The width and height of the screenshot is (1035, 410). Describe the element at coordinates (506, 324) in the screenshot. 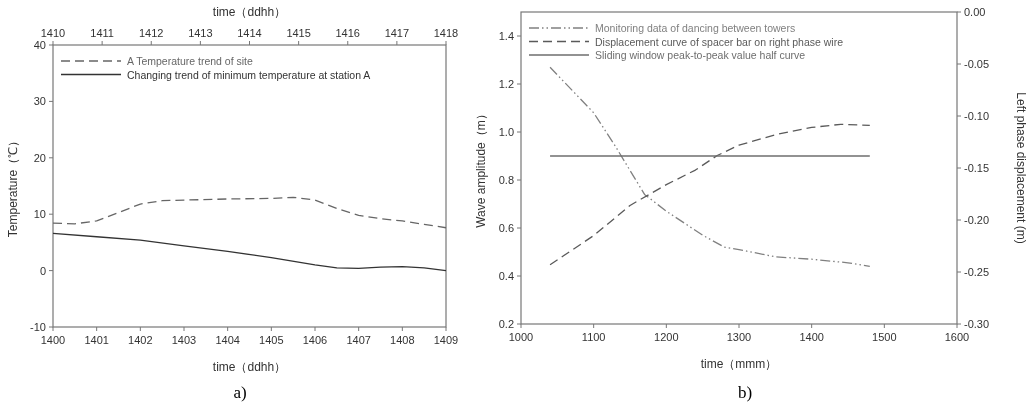

I see `y-tick-label: 0.2` at that location.